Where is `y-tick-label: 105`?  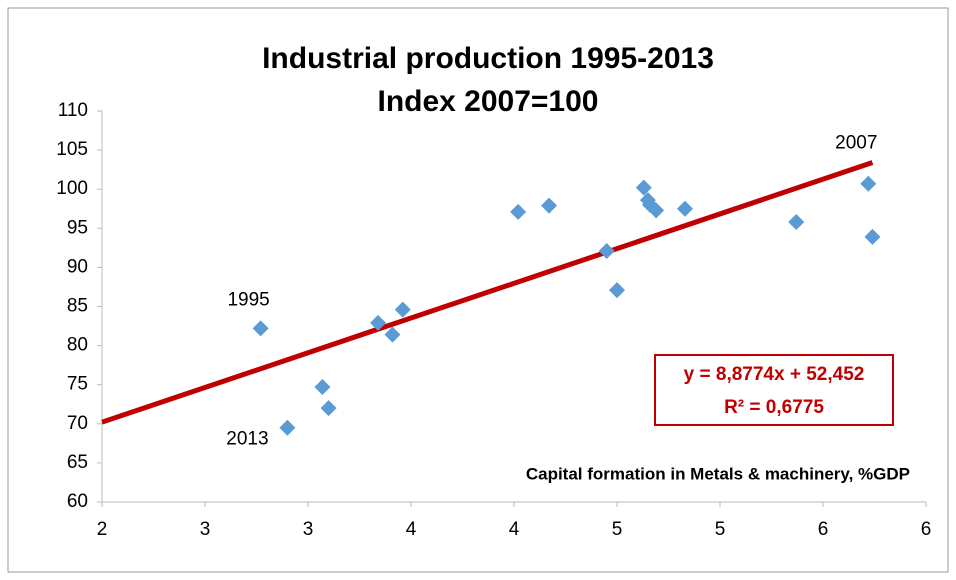
y-tick-label: 105 is located at coordinates (72, 149).